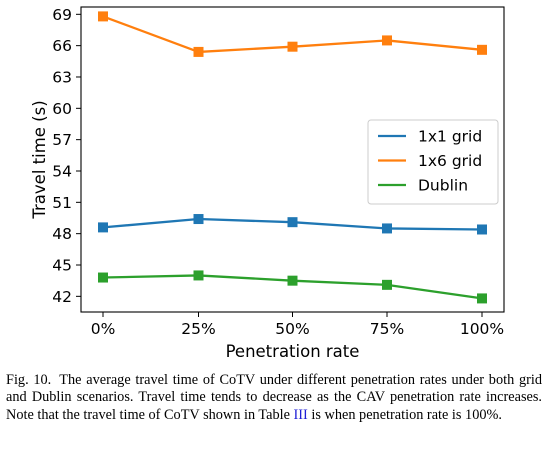 This screenshot has height=459, width=545. I want to click on caption-table-reference-link: III, so click(300, 414).